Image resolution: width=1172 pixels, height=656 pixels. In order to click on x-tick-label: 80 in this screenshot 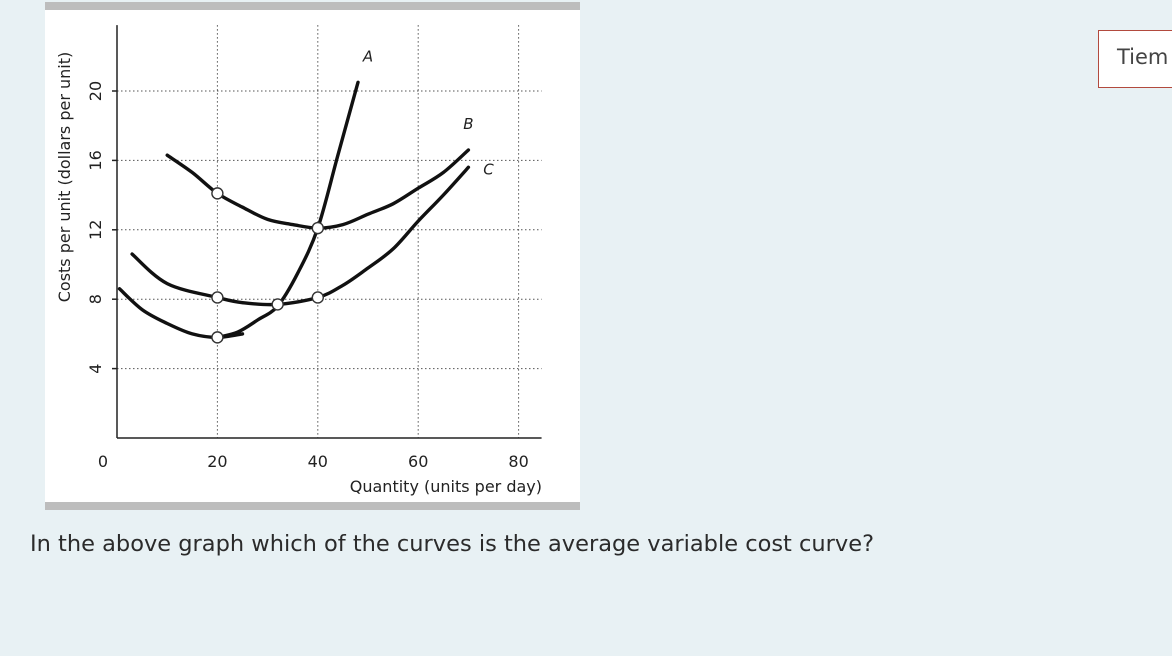, I will do `click(518, 461)`.